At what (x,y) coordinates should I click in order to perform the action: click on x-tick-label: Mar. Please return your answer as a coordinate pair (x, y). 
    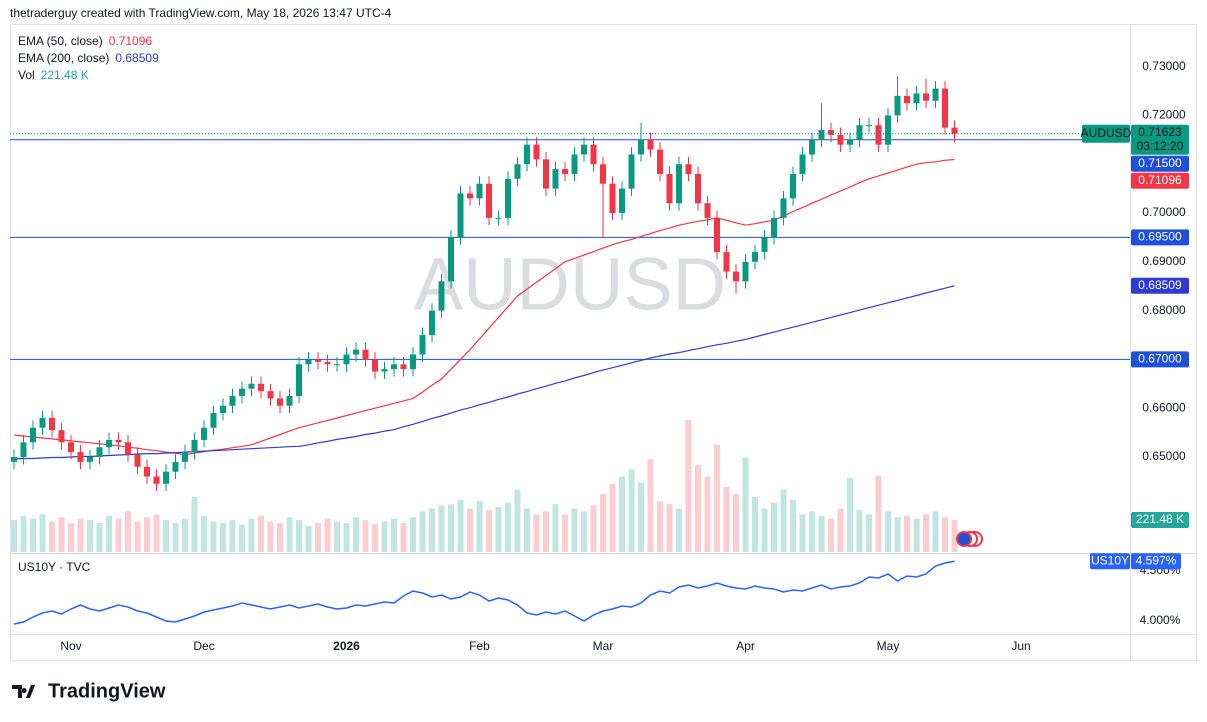
    Looking at the image, I should click on (603, 646).